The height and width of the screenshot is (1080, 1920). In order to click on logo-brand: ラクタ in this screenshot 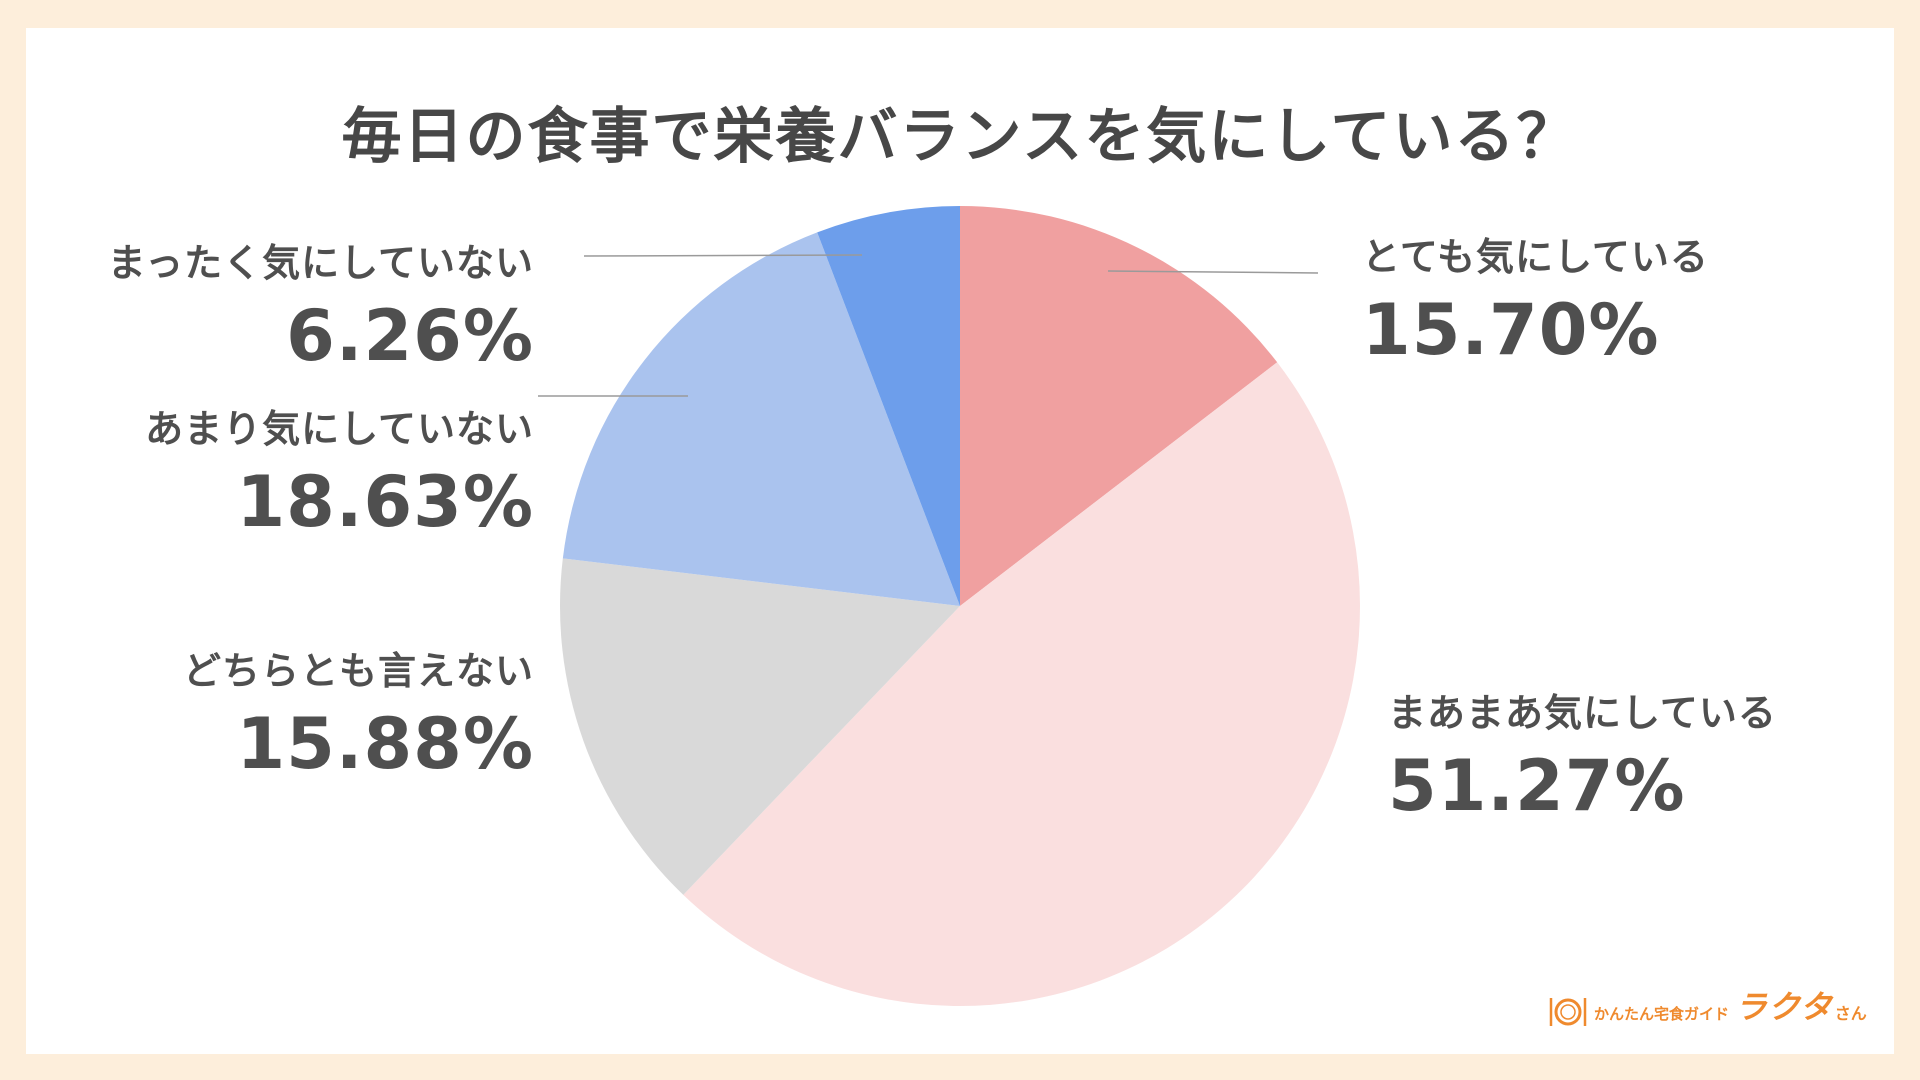, I will do `click(1784, 1007)`.